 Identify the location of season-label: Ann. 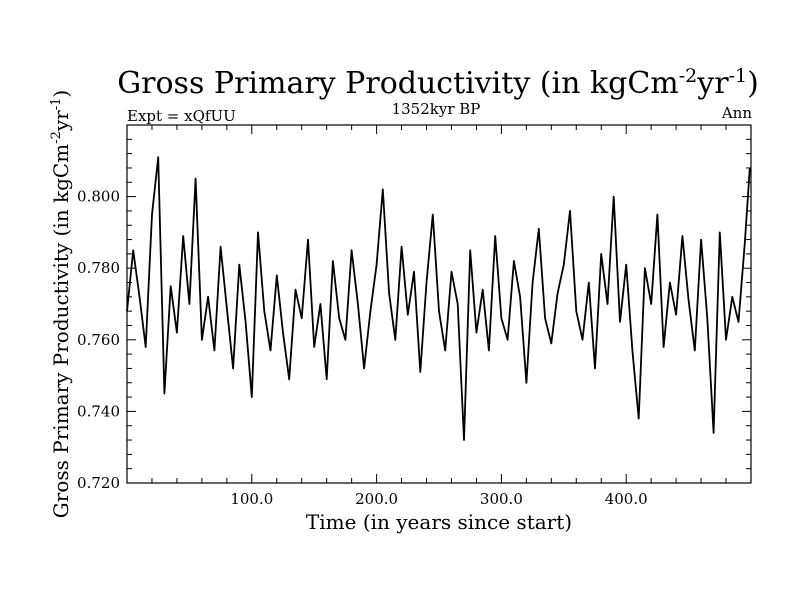
(736, 113).